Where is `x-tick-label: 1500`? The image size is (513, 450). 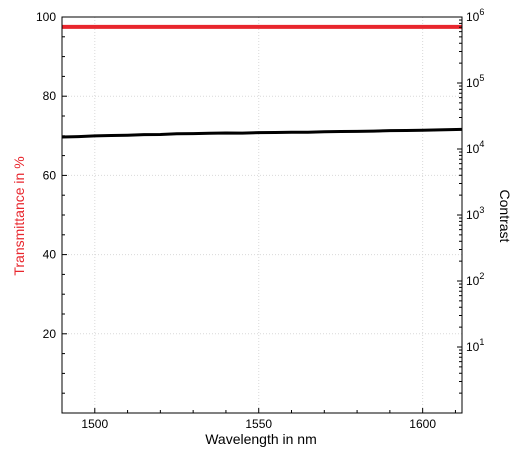 x-tick-label: 1500 is located at coordinates (94, 424).